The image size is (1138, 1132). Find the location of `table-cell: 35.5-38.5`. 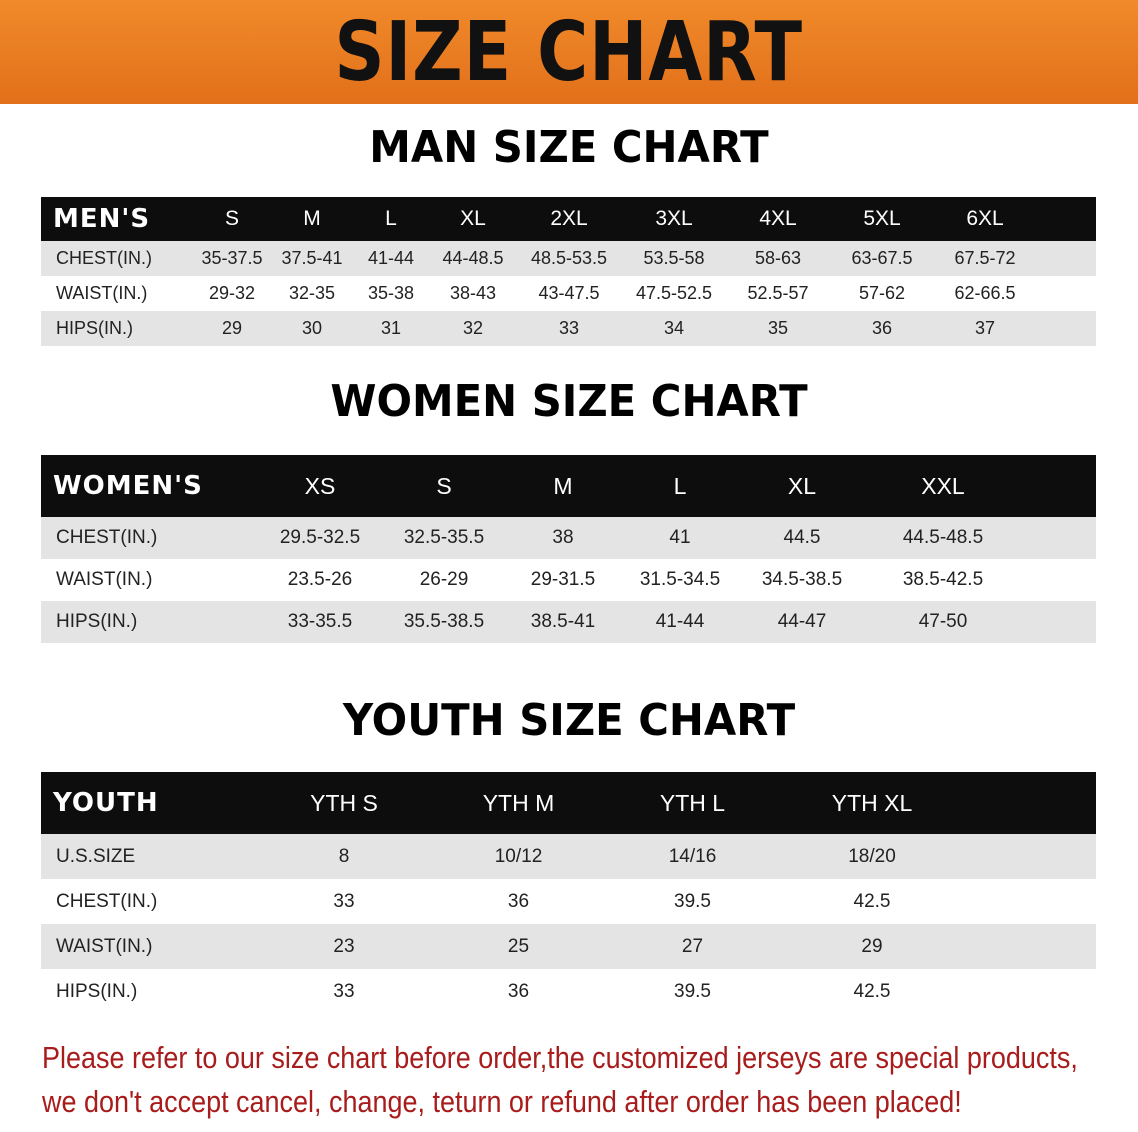

table-cell: 35.5-38.5 is located at coordinates (444, 621).